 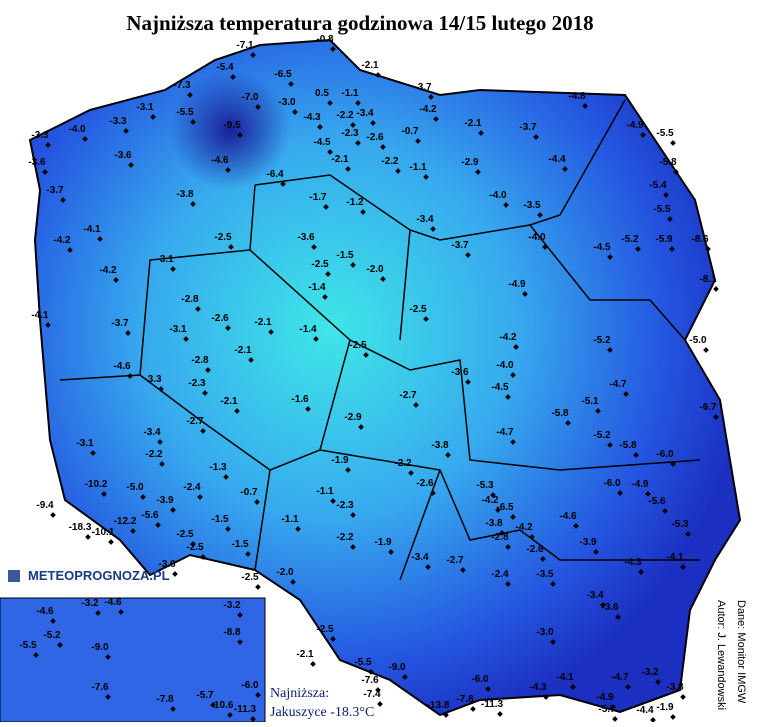 I want to click on station-value: -1.7, so click(x=318, y=197).